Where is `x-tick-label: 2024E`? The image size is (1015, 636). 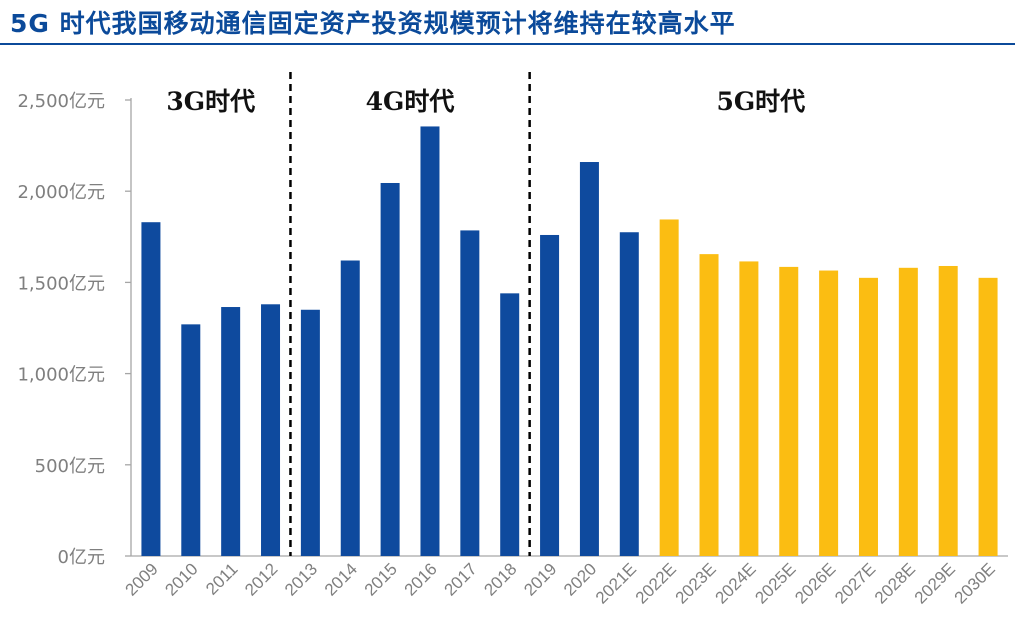 x-tick-label: 2024E is located at coordinates (736, 583).